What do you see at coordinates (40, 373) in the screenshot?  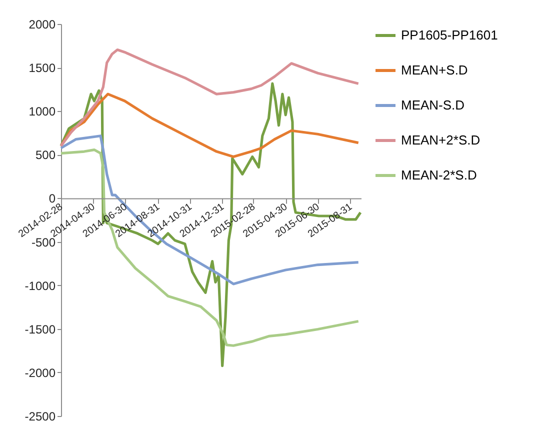 I see `y-tick-label: -2000` at bounding box center [40, 373].